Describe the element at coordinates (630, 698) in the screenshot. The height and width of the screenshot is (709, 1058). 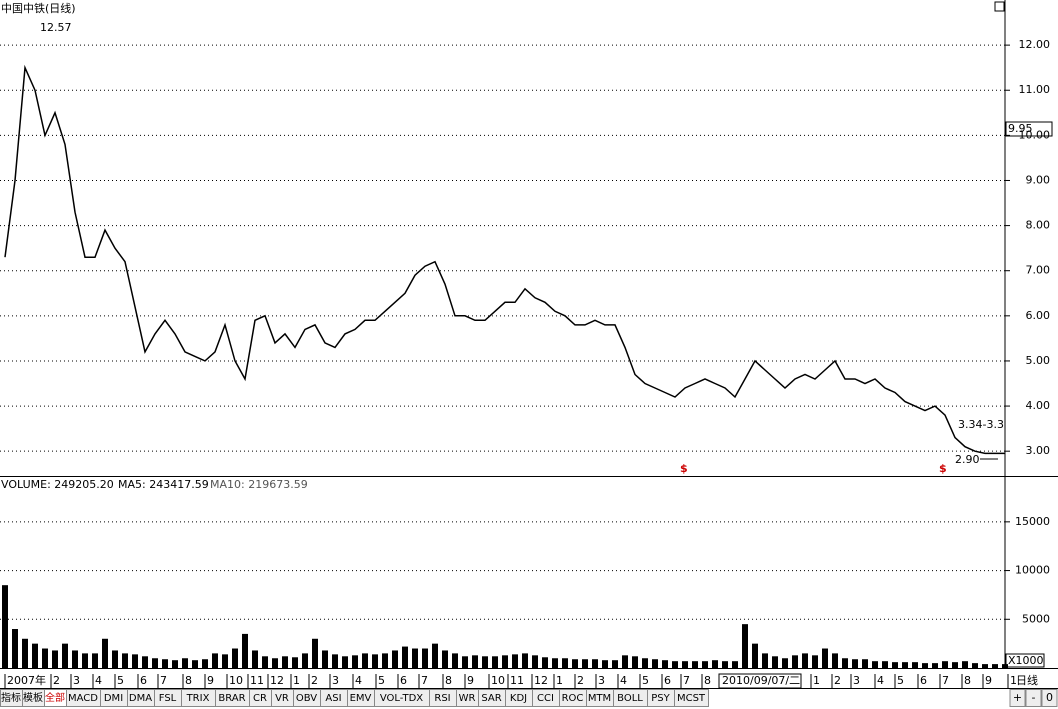
I see `tab-label: BOLL` at that location.